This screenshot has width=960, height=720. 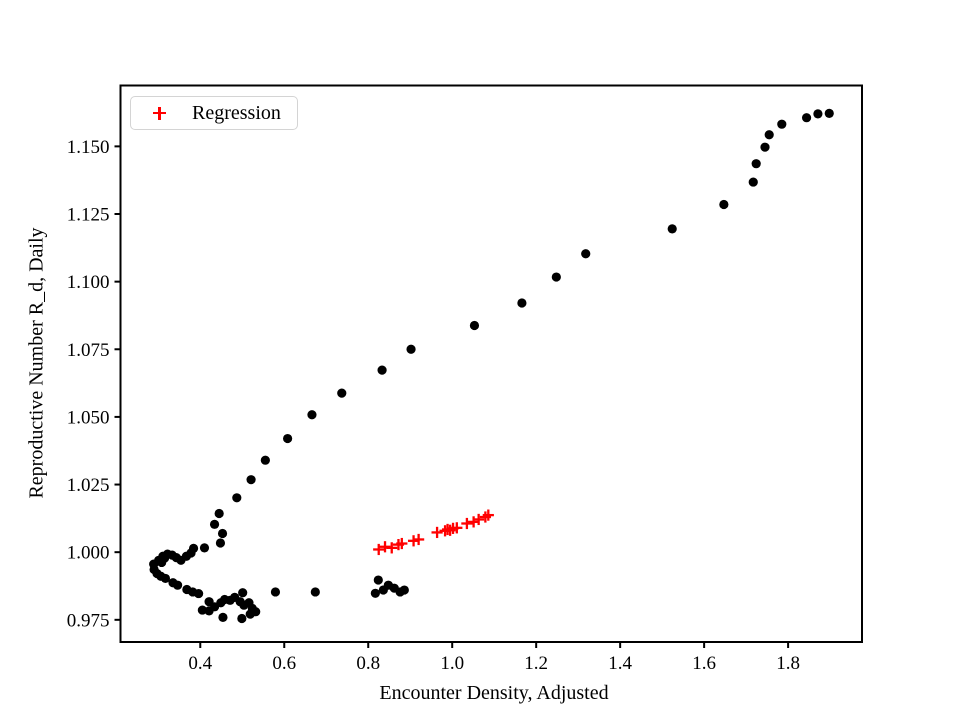 What do you see at coordinates (200, 663) in the screenshot?
I see `x-tick-label: 0.4` at bounding box center [200, 663].